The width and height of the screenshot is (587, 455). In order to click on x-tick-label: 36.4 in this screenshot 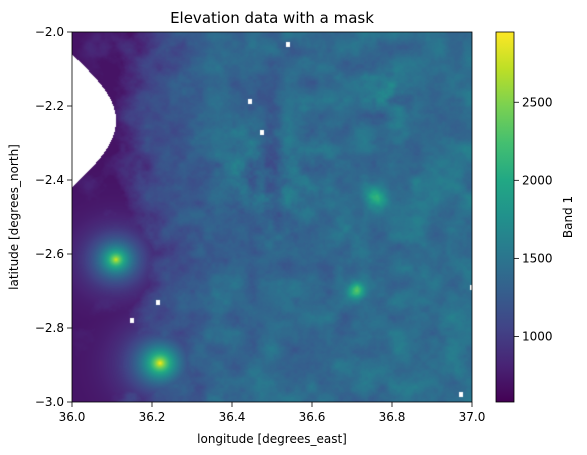, I will do `click(232, 417)`.